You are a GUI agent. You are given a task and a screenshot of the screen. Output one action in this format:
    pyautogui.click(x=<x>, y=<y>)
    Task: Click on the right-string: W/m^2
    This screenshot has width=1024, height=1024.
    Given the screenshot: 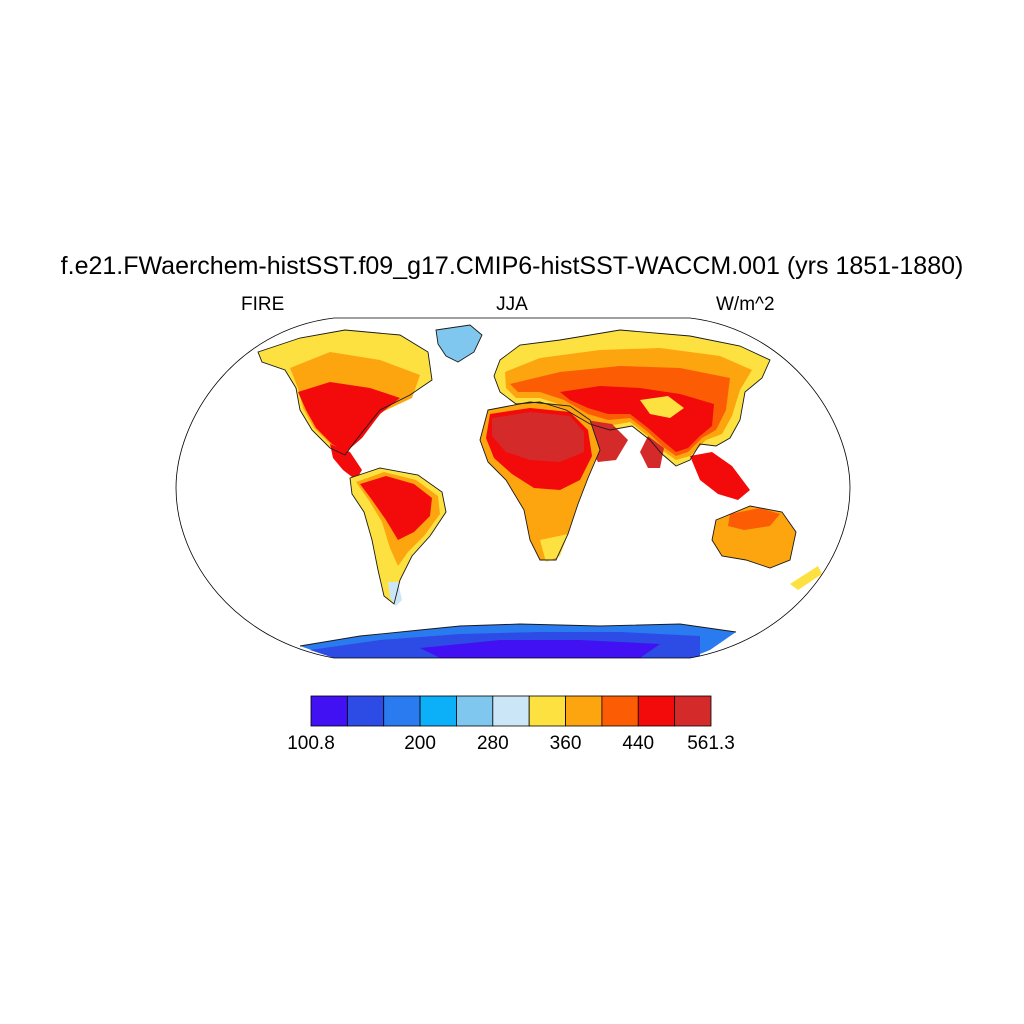 What is the action you would take?
    pyautogui.click(x=745, y=304)
    